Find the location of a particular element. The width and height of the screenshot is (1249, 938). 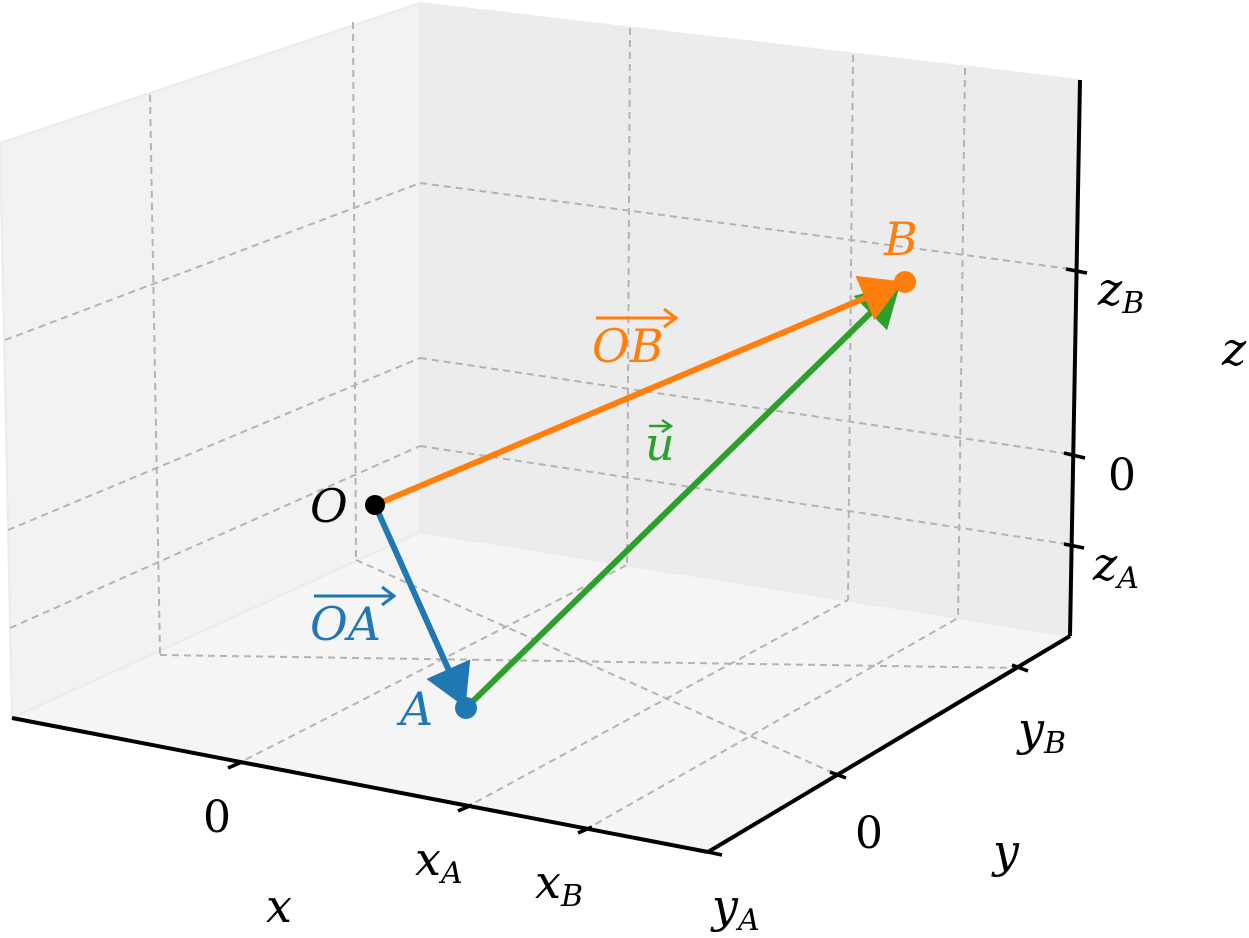

label-a: A is located at coordinates (414, 709).